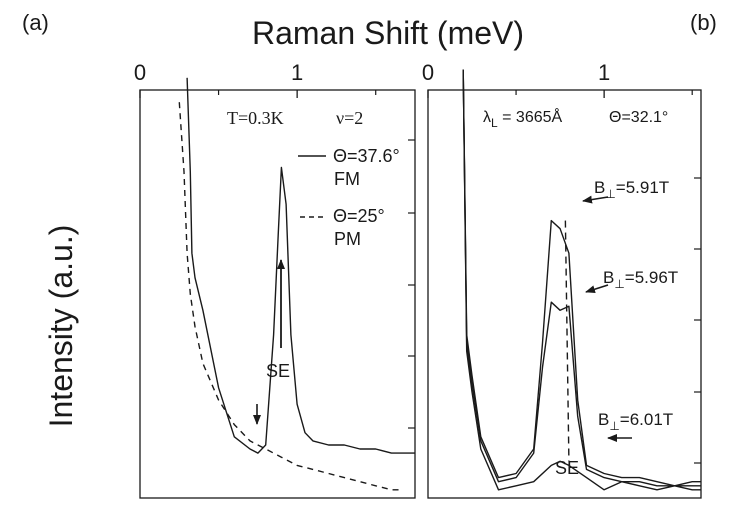 Image resolution: width=729 pixels, height=506 pixels. Describe the element at coordinates (523, 118) in the screenshot. I see `laser-wavelength-label: λL = 3665Å` at that location.